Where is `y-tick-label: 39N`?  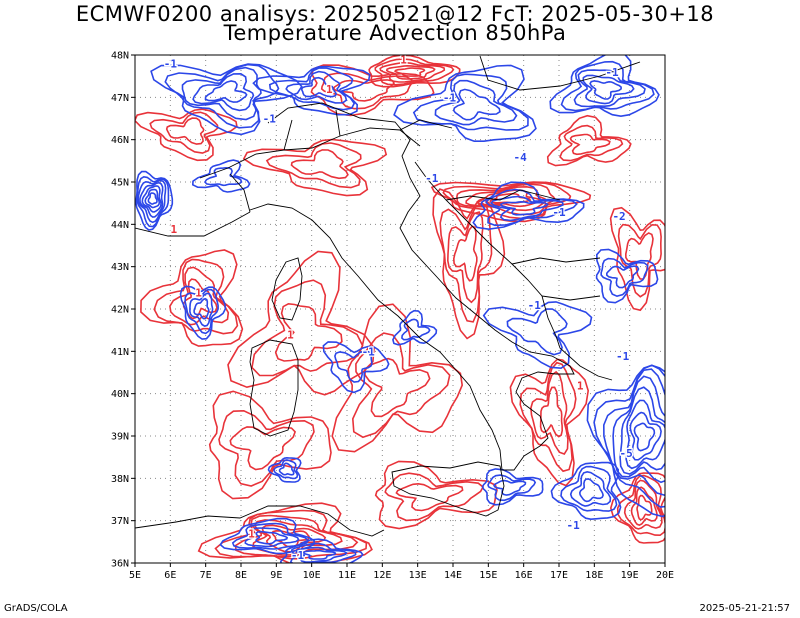 y-tick-label: 39N is located at coordinates (120, 437).